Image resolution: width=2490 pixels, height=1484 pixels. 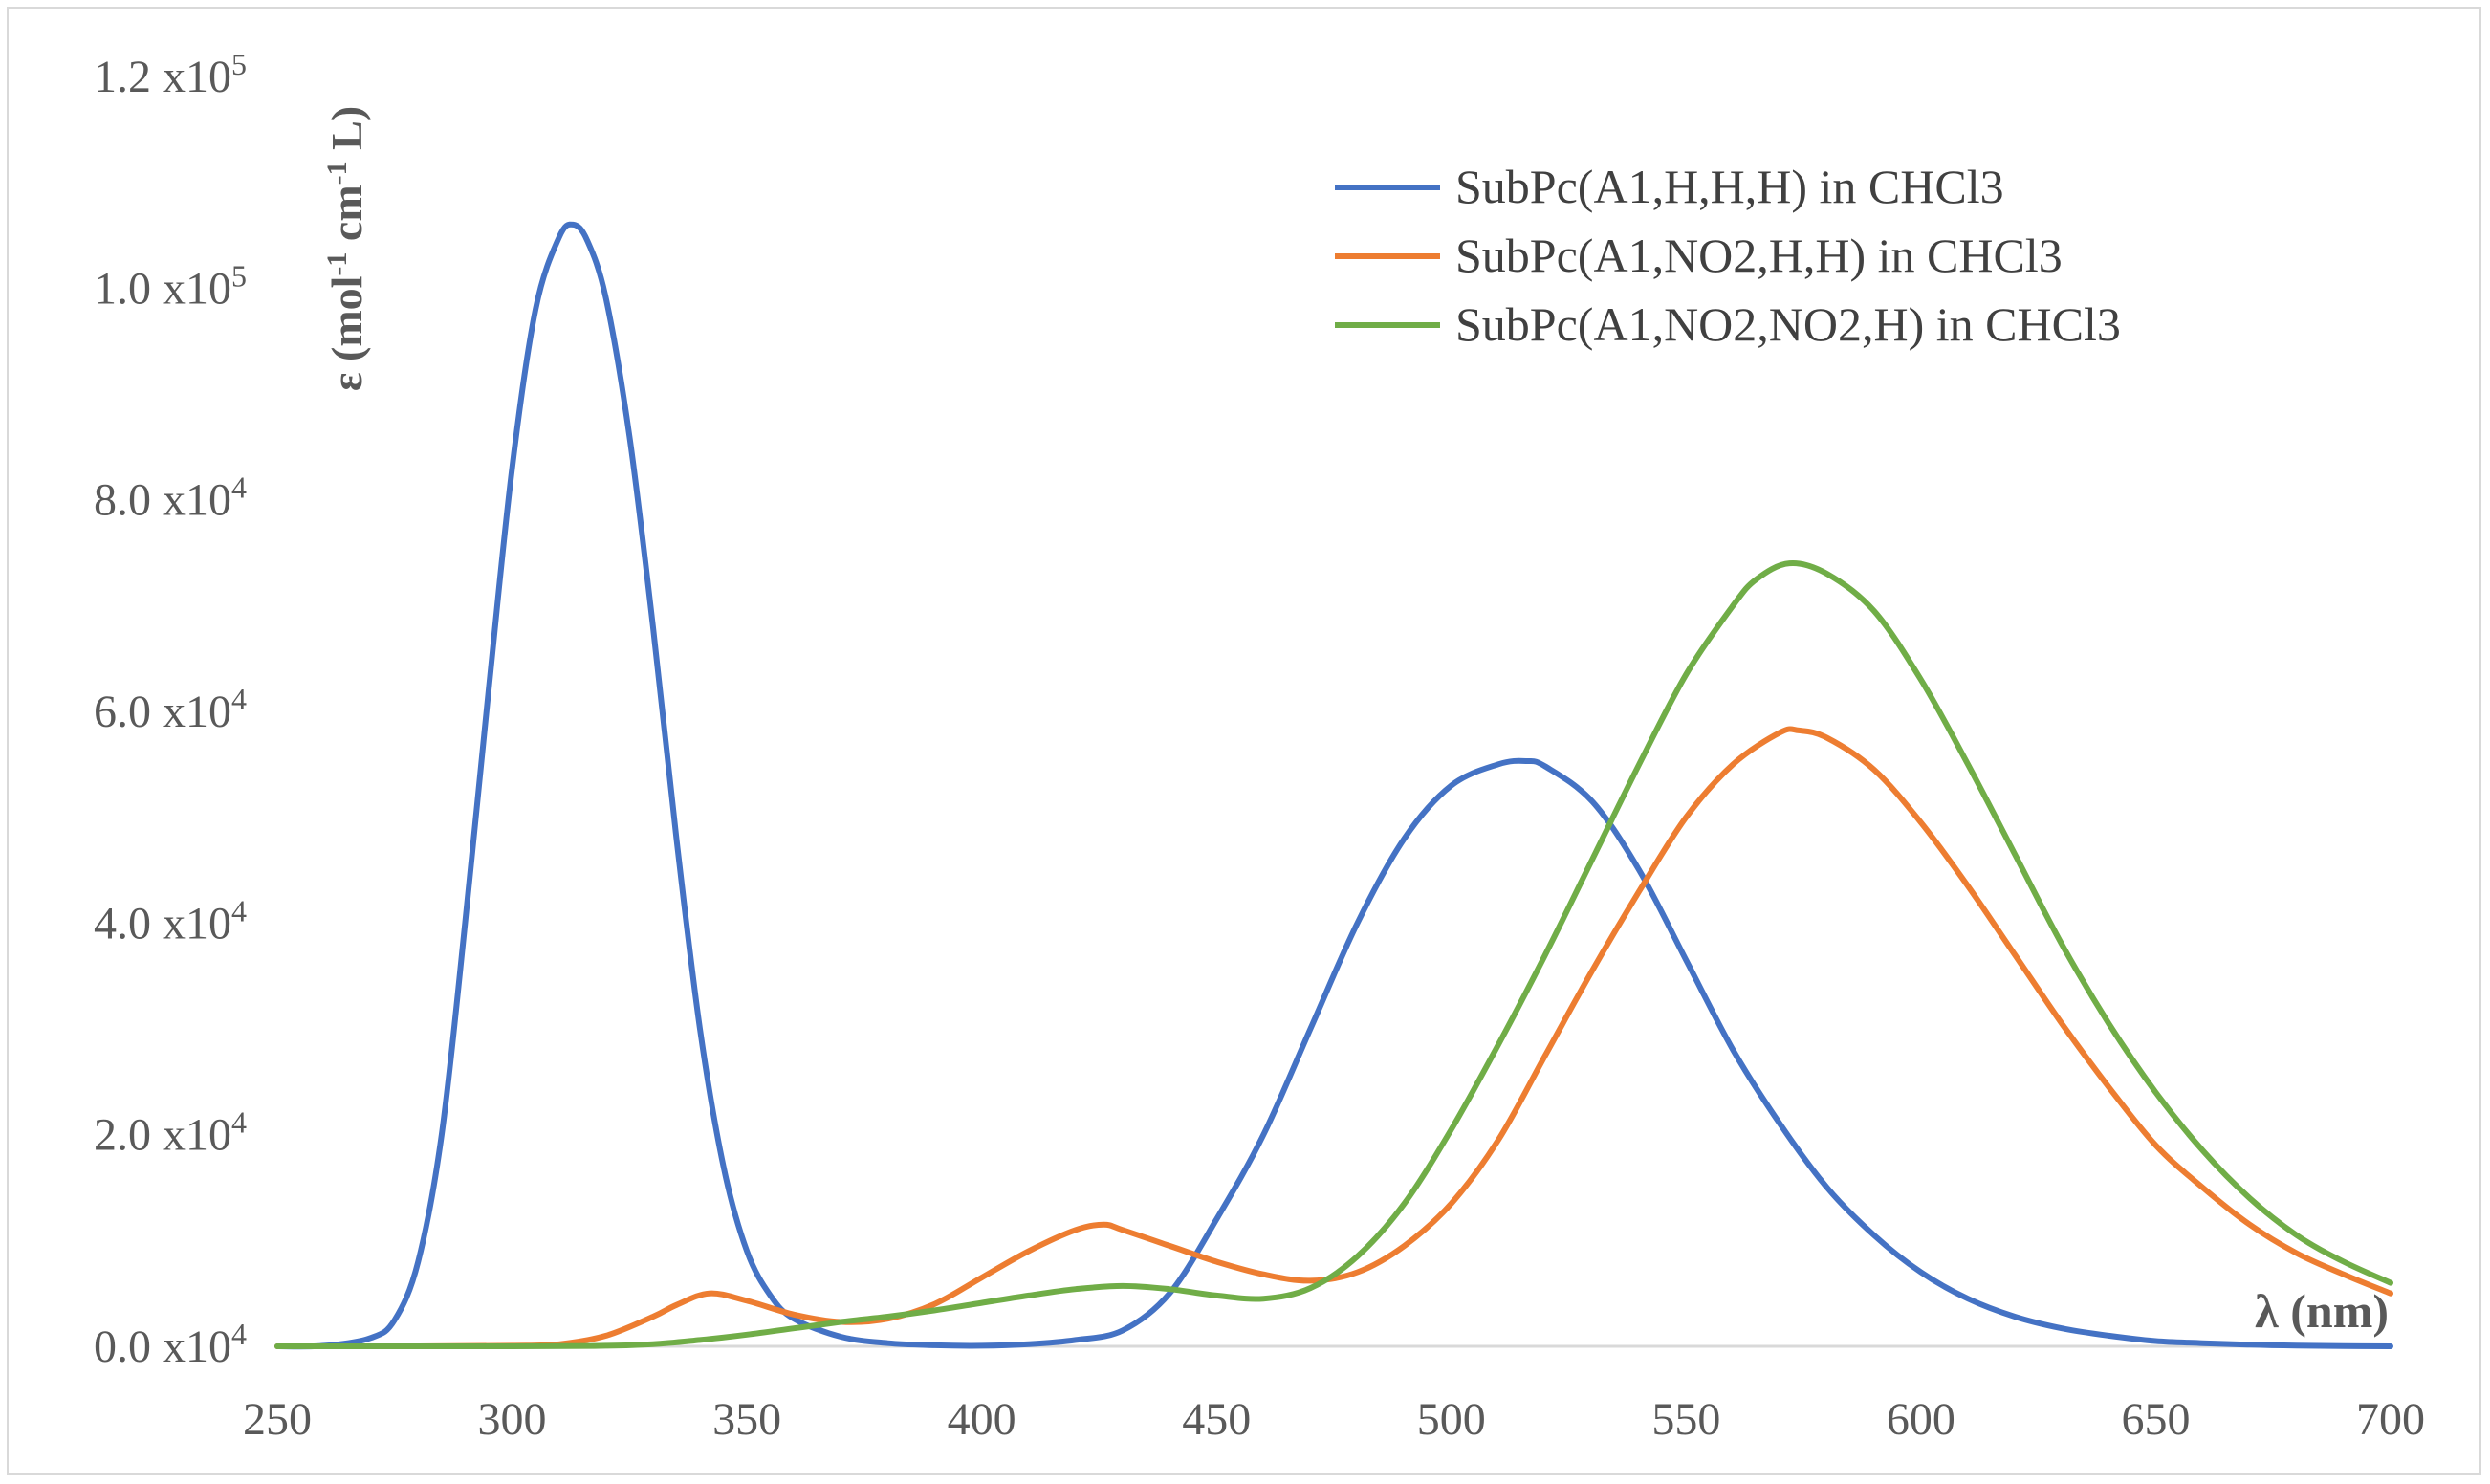 What do you see at coordinates (162, 77) in the screenshot?
I see `y-tick-mantissa: 1.2 x10` at bounding box center [162, 77].